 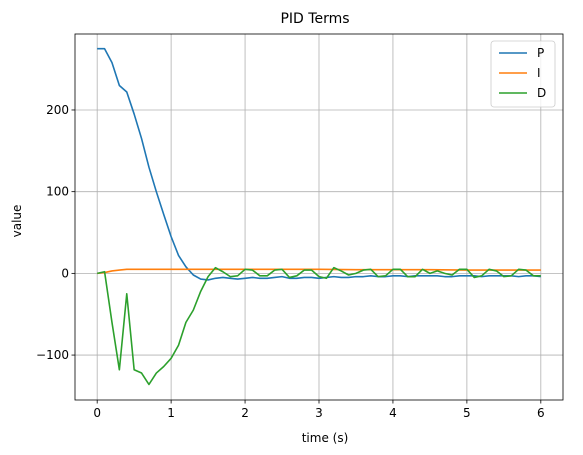 I want to click on legend: PID, so click(x=523, y=74).